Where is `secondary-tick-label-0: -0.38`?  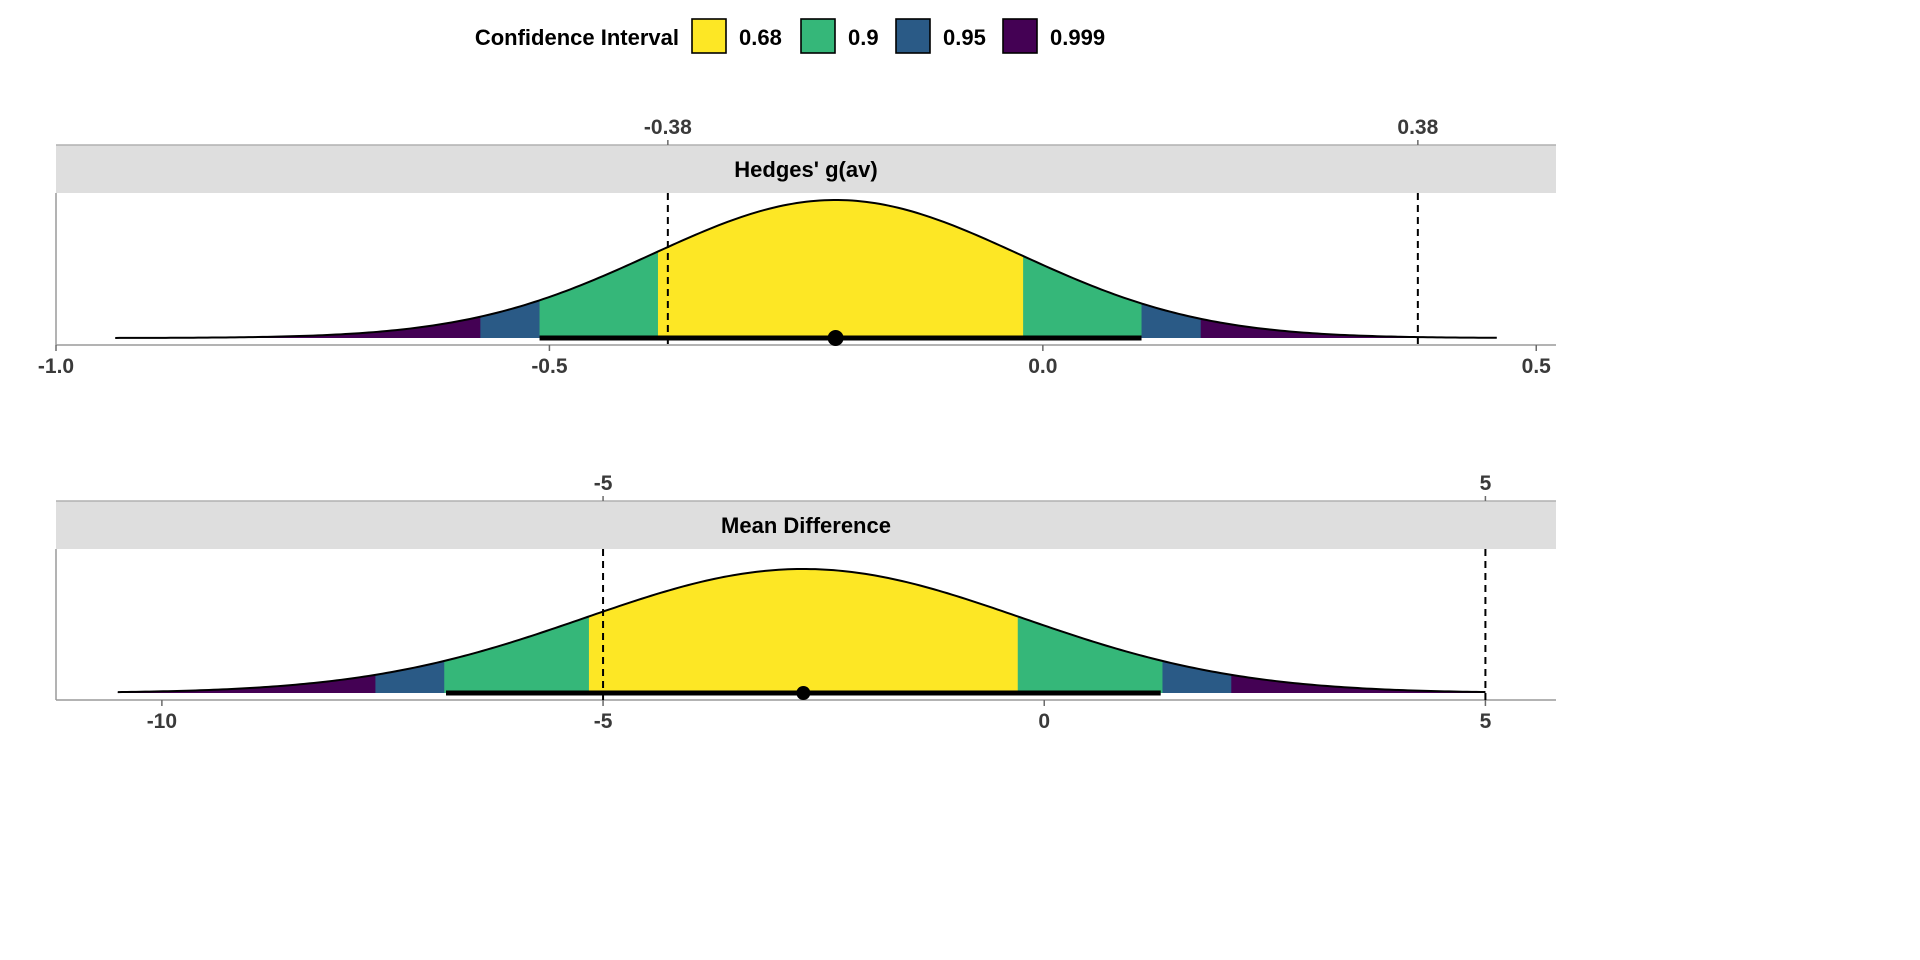
secondary-tick-label-0: -0.38 is located at coordinates (668, 127).